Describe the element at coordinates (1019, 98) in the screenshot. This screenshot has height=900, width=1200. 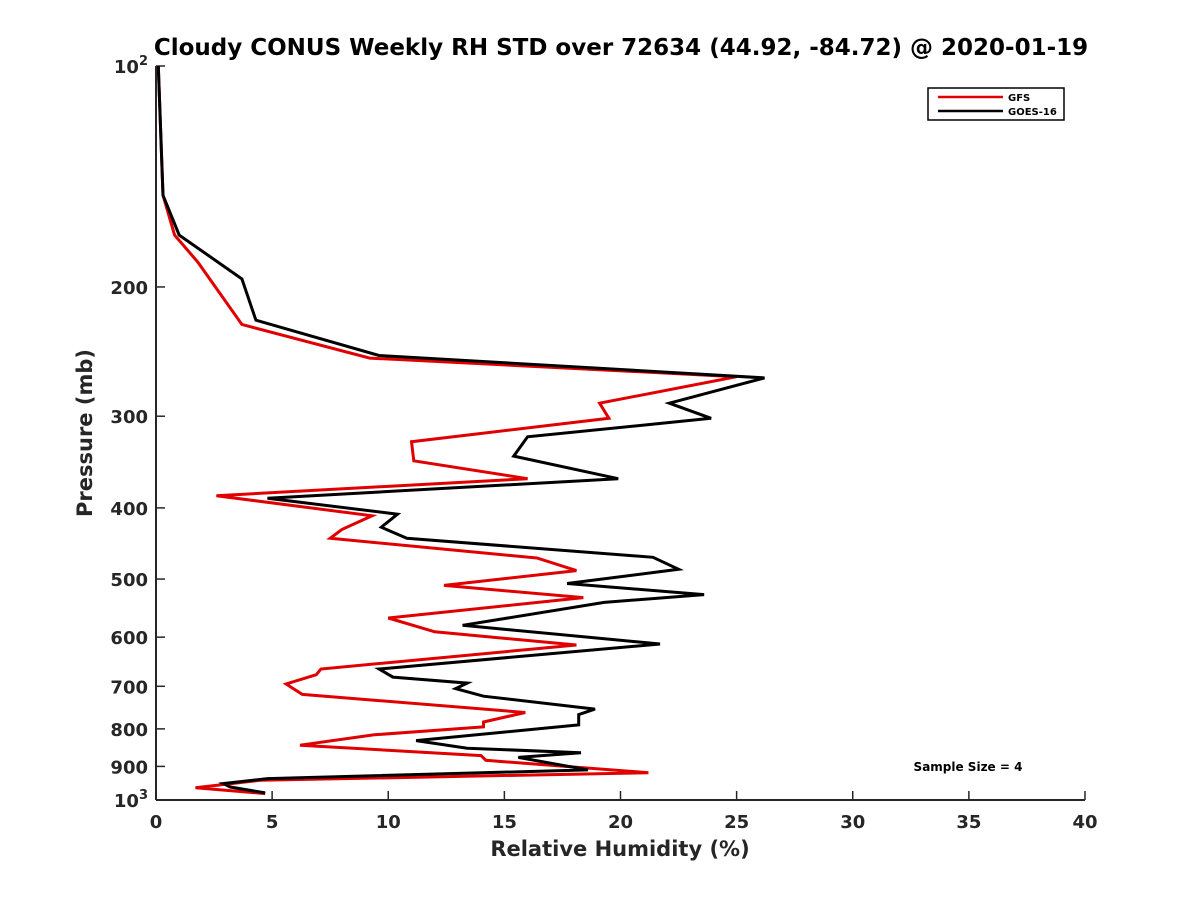
I see `legend-label-gfs: GFS` at that location.